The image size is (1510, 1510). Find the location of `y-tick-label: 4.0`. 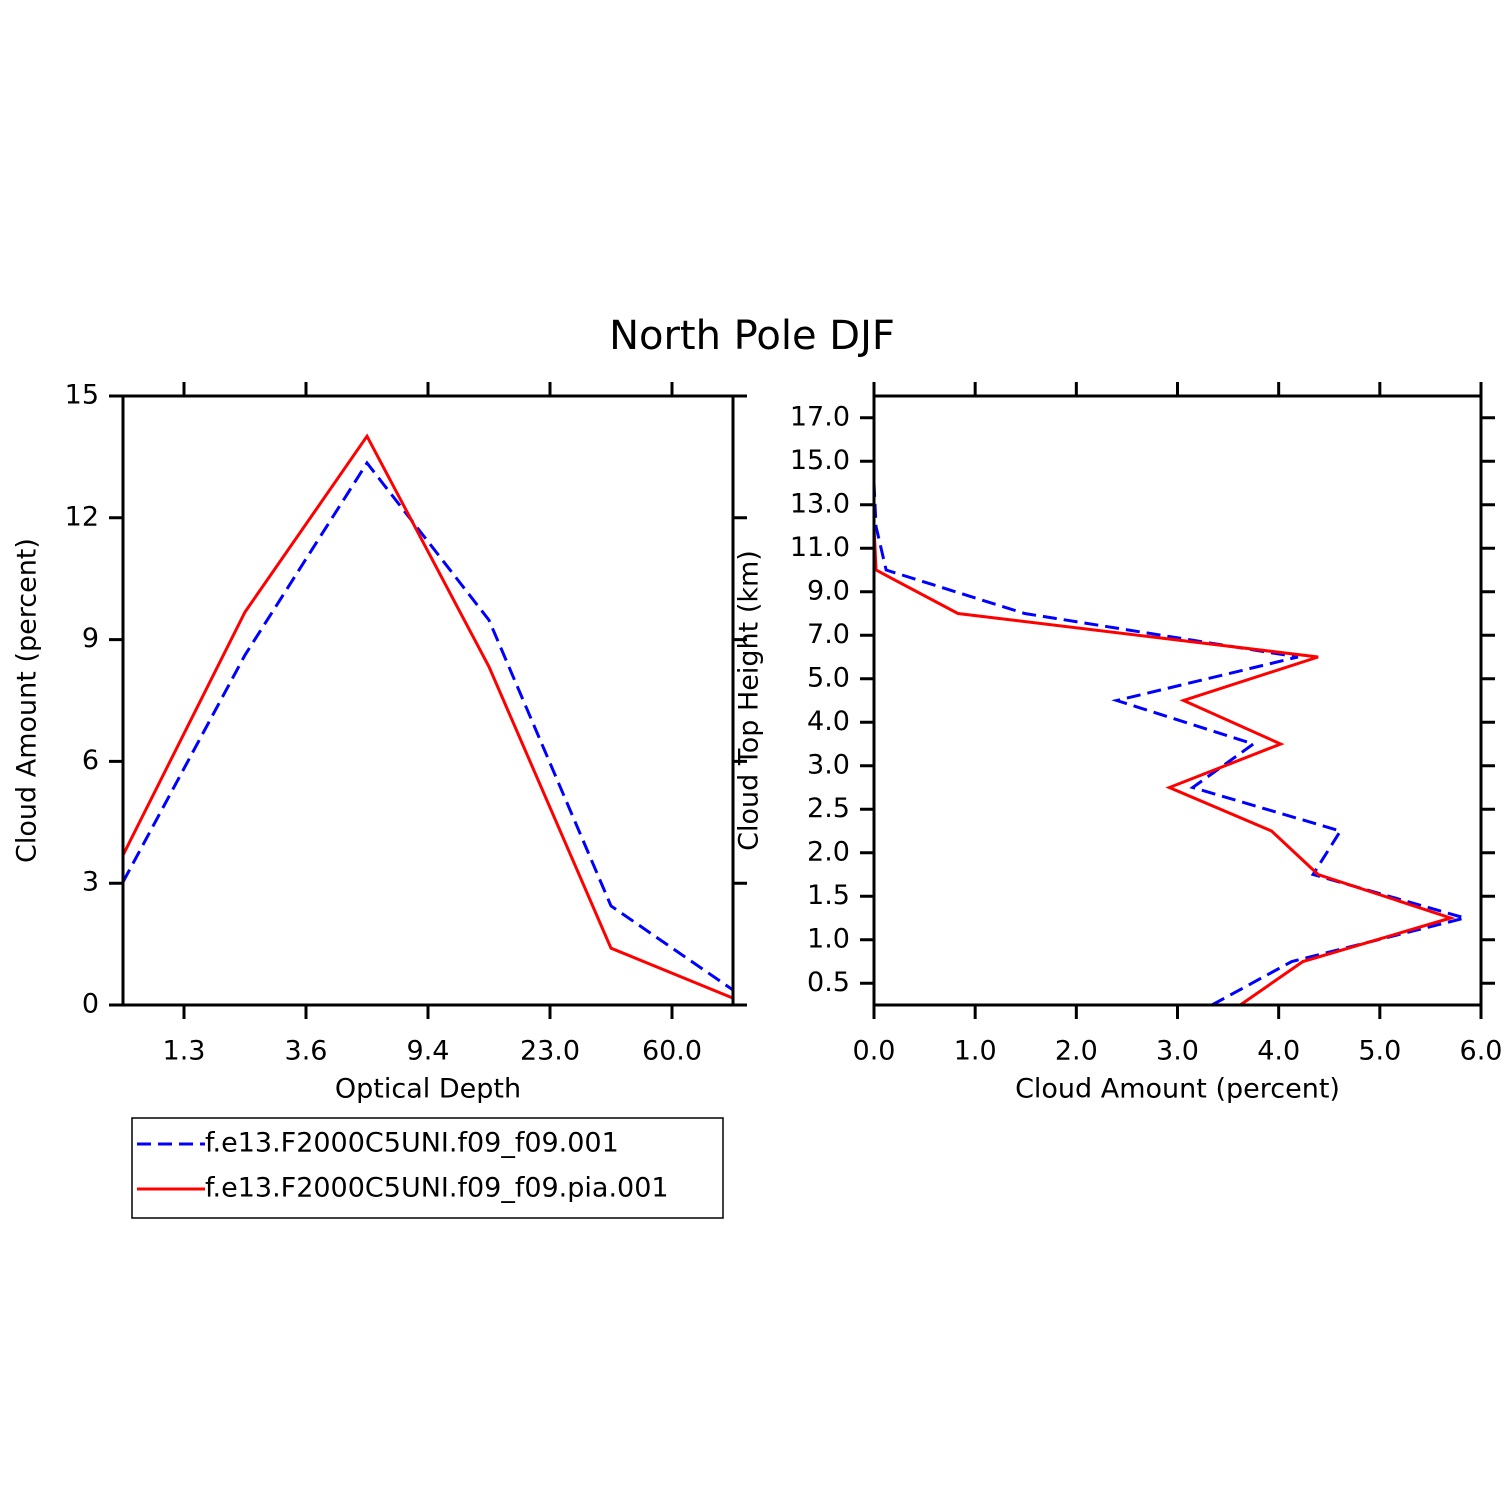

y-tick-label: 4.0 is located at coordinates (828, 721).